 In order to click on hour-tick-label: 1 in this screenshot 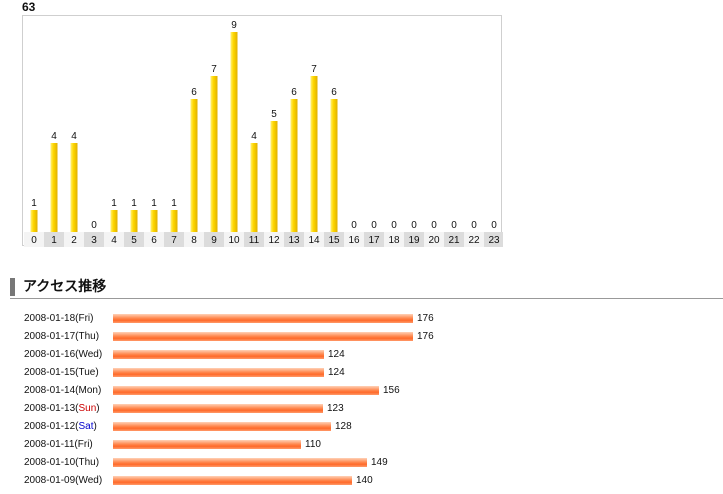, I will do `click(54, 240)`.